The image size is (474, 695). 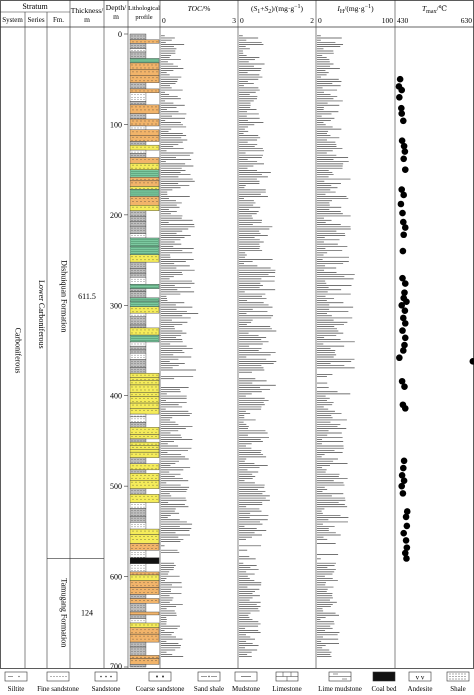 I want to click on system-label: Carboniferous, so click(x=18, y=351).